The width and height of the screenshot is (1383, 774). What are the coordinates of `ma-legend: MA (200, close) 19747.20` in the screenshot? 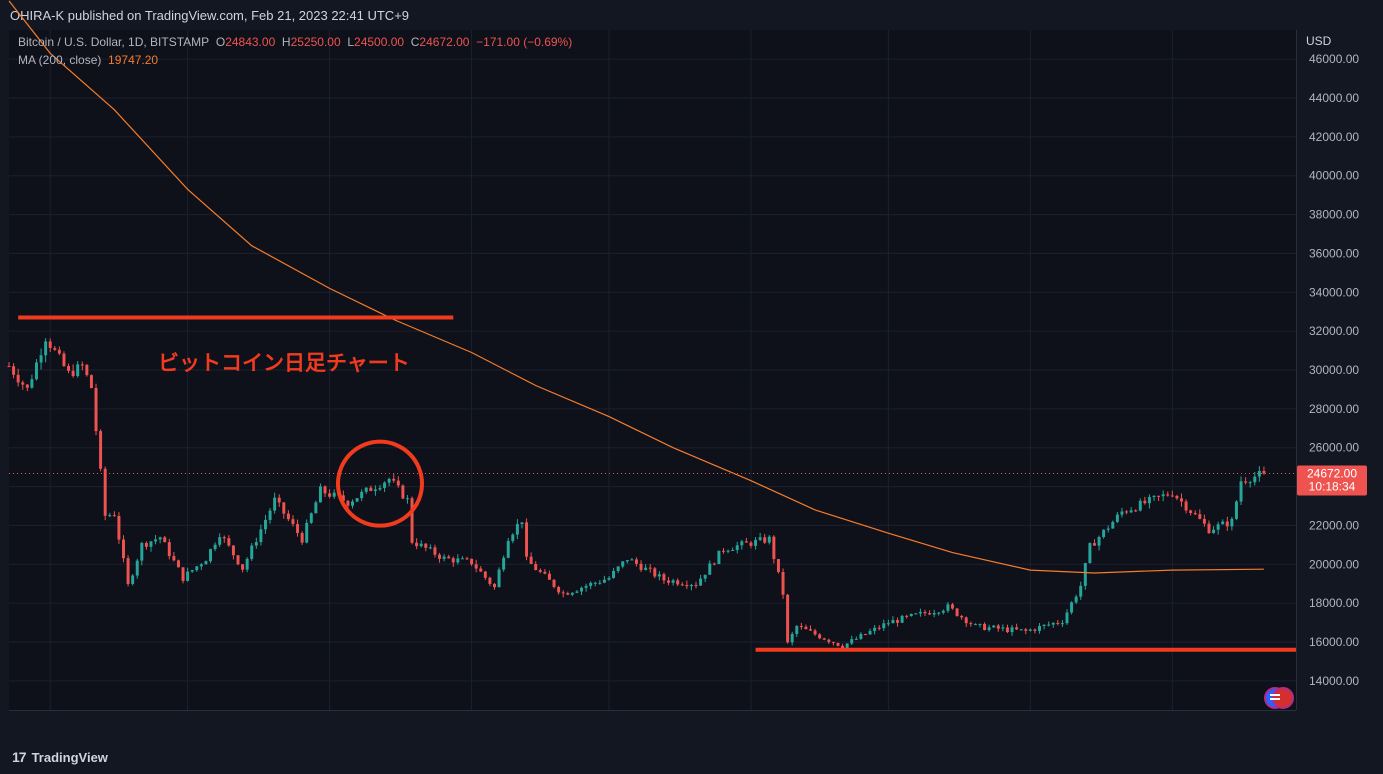 It's located at (88, 60).